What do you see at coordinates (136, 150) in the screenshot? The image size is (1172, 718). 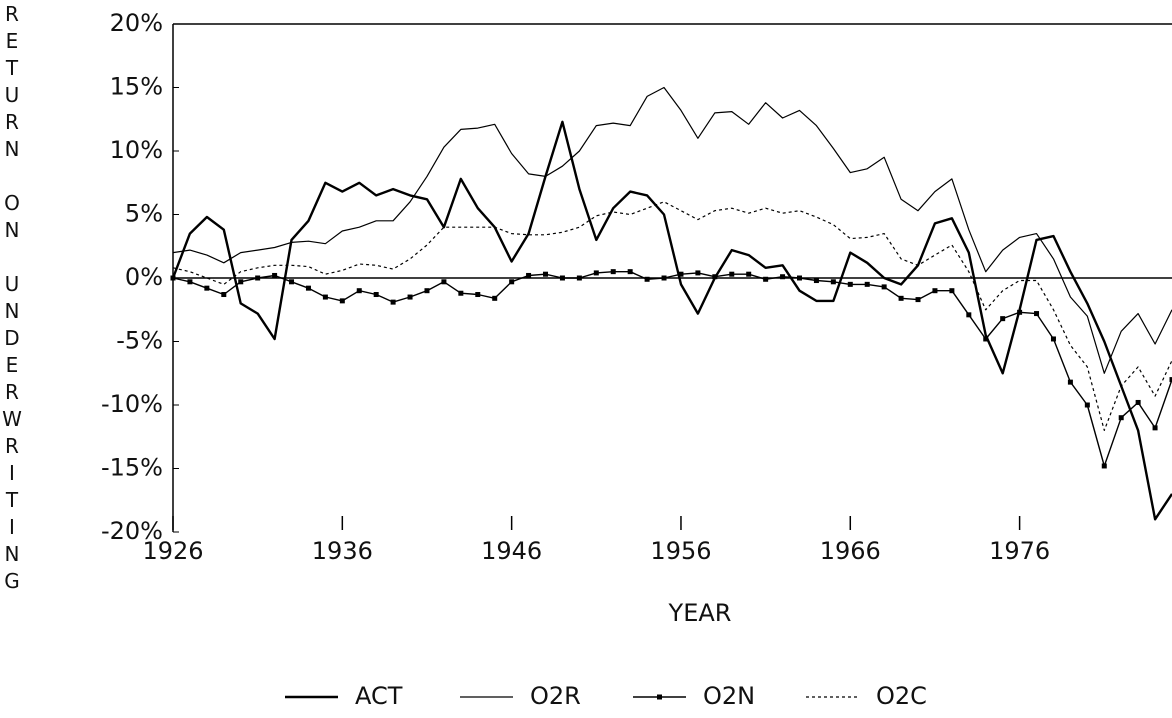 I see `y-tick-label: 10%` at bounding box center [136, 150].